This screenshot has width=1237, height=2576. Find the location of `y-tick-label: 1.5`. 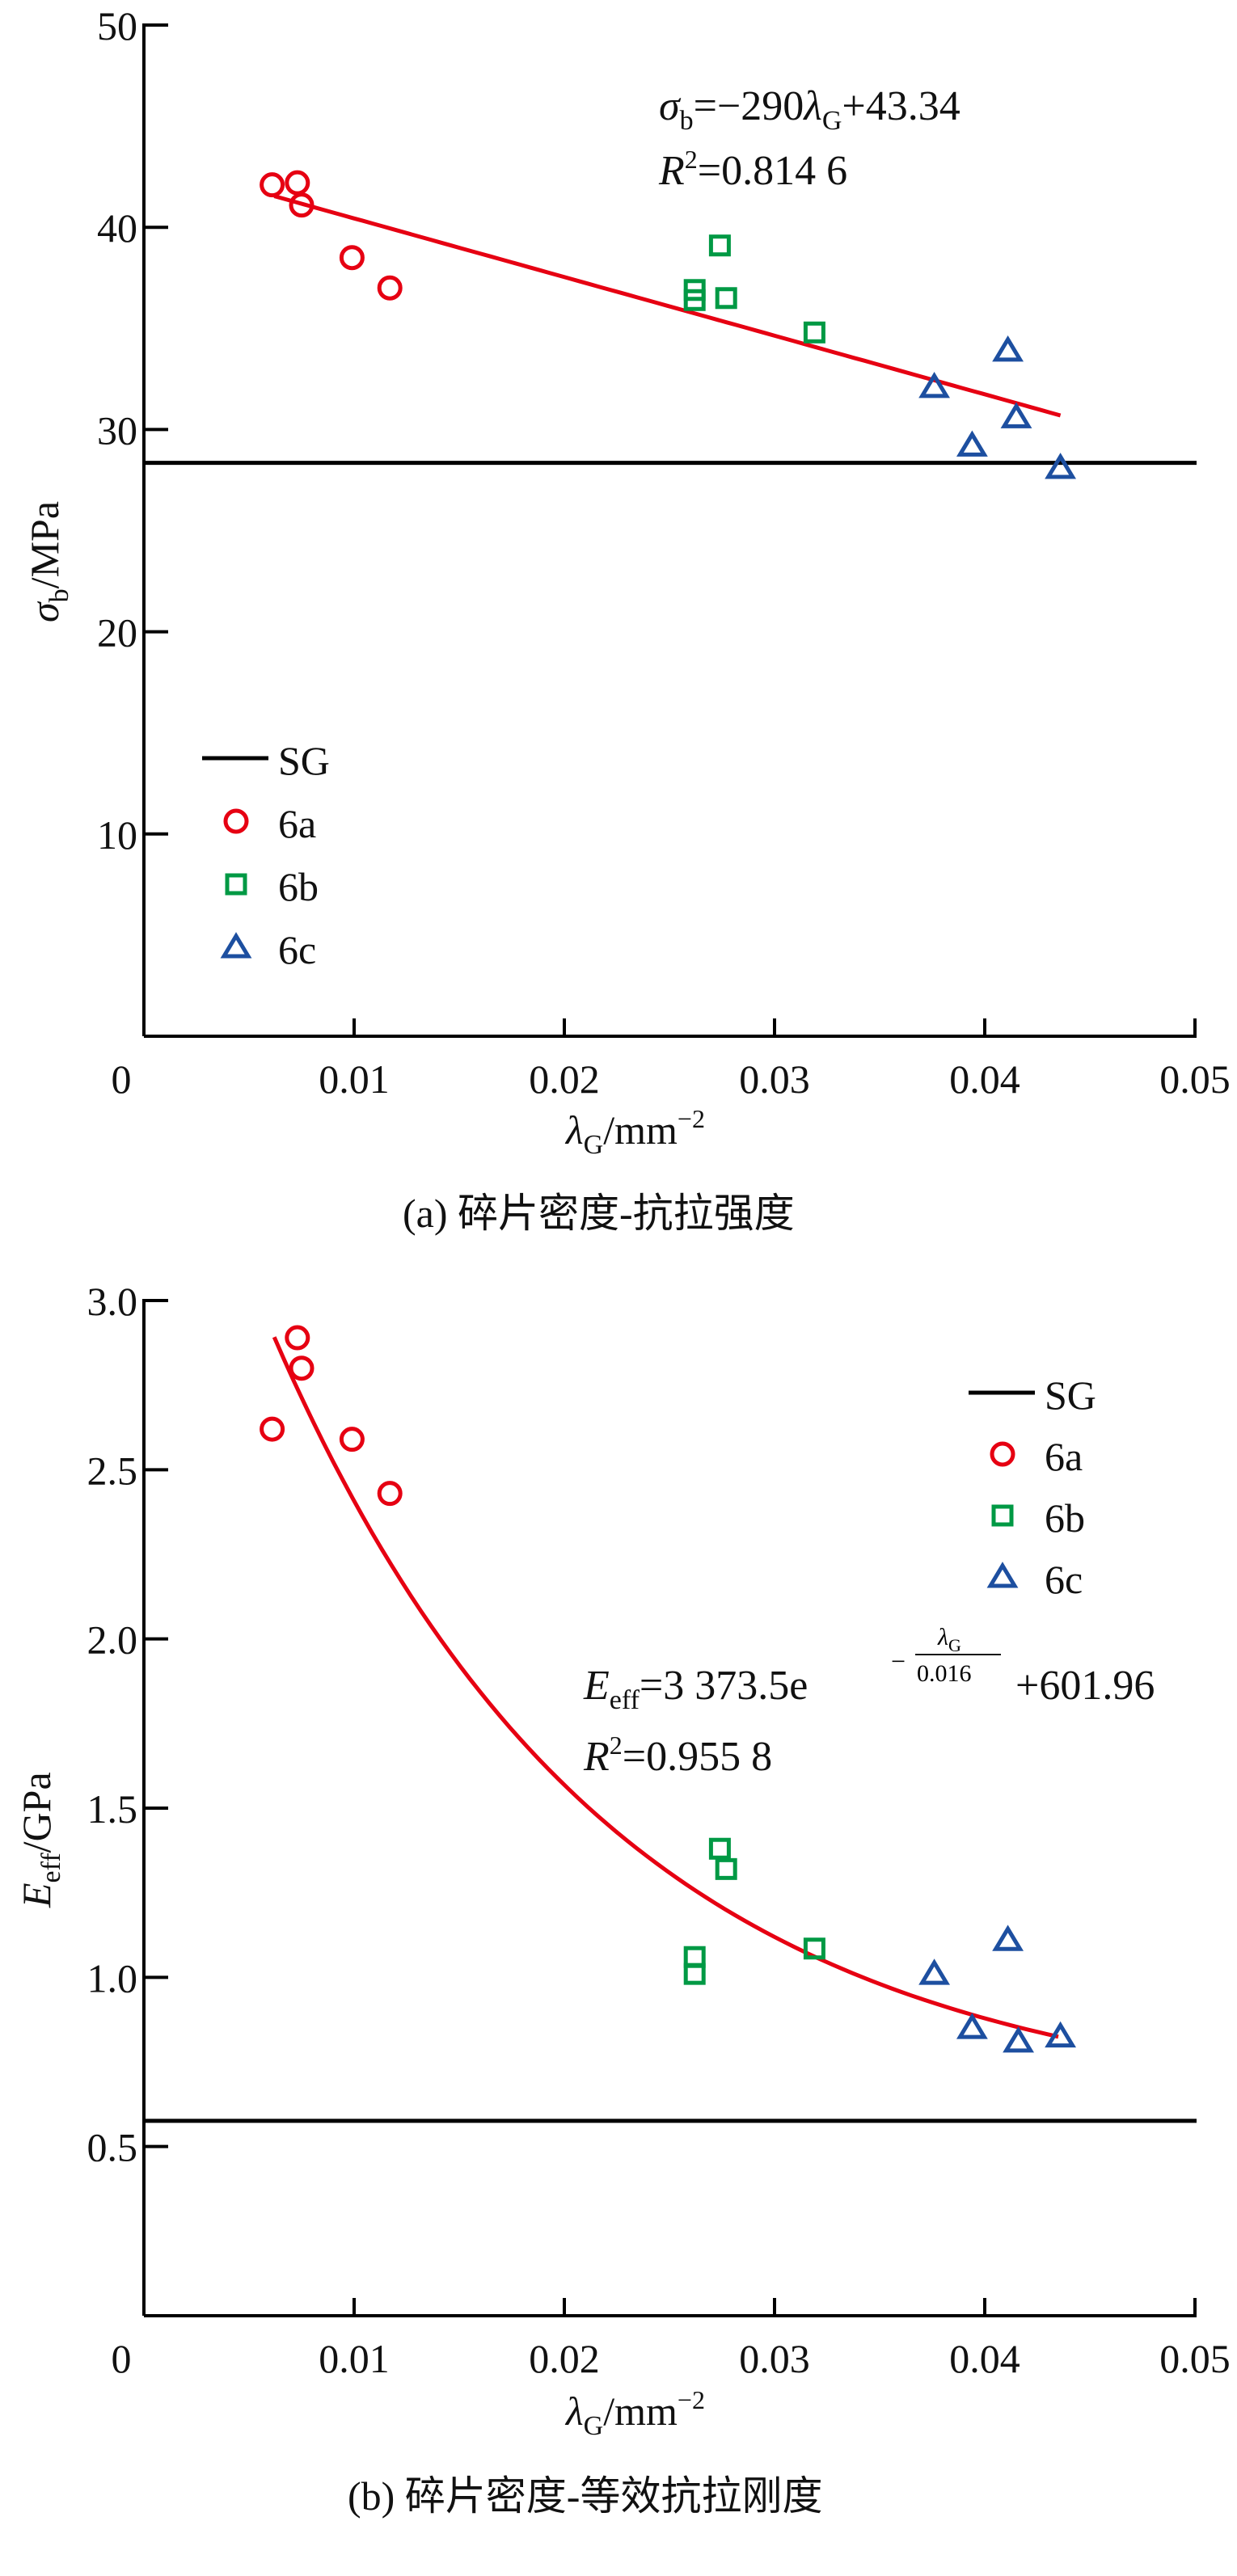

y-tick-label: 1.5 is located at coordinates (112, 1809).